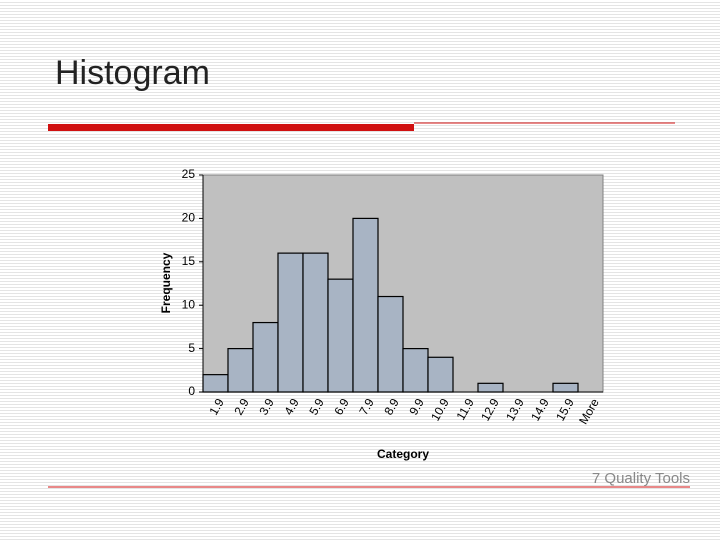  What do you see at coordinates (391, 407) in the screenshot?
I see `x-tick-label: 8.9` at bounding box center [391, 407].